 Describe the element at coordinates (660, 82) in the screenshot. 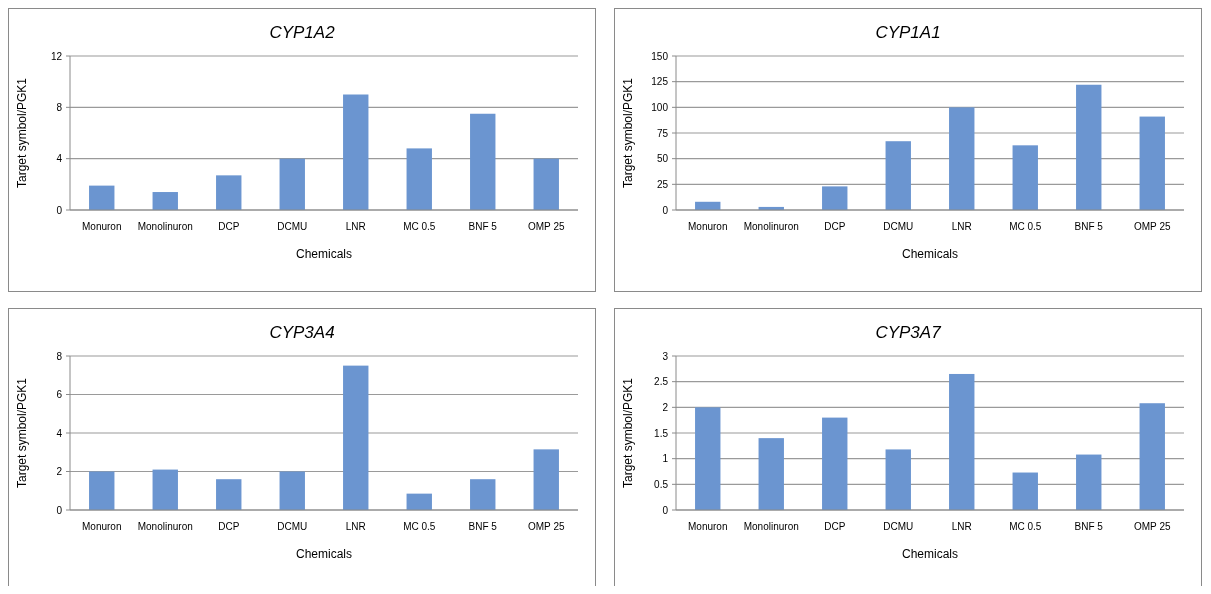

I see `y-tick-label: 125` at that location.